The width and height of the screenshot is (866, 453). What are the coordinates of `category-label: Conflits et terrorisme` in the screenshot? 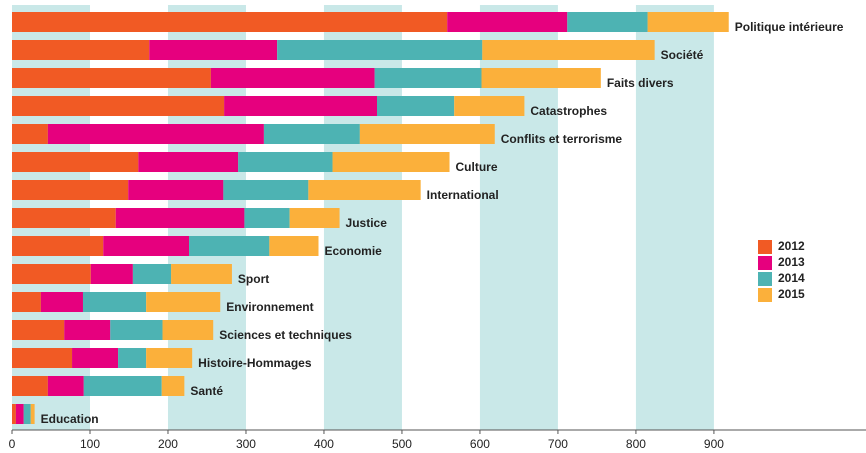 It's located at (562, 139).